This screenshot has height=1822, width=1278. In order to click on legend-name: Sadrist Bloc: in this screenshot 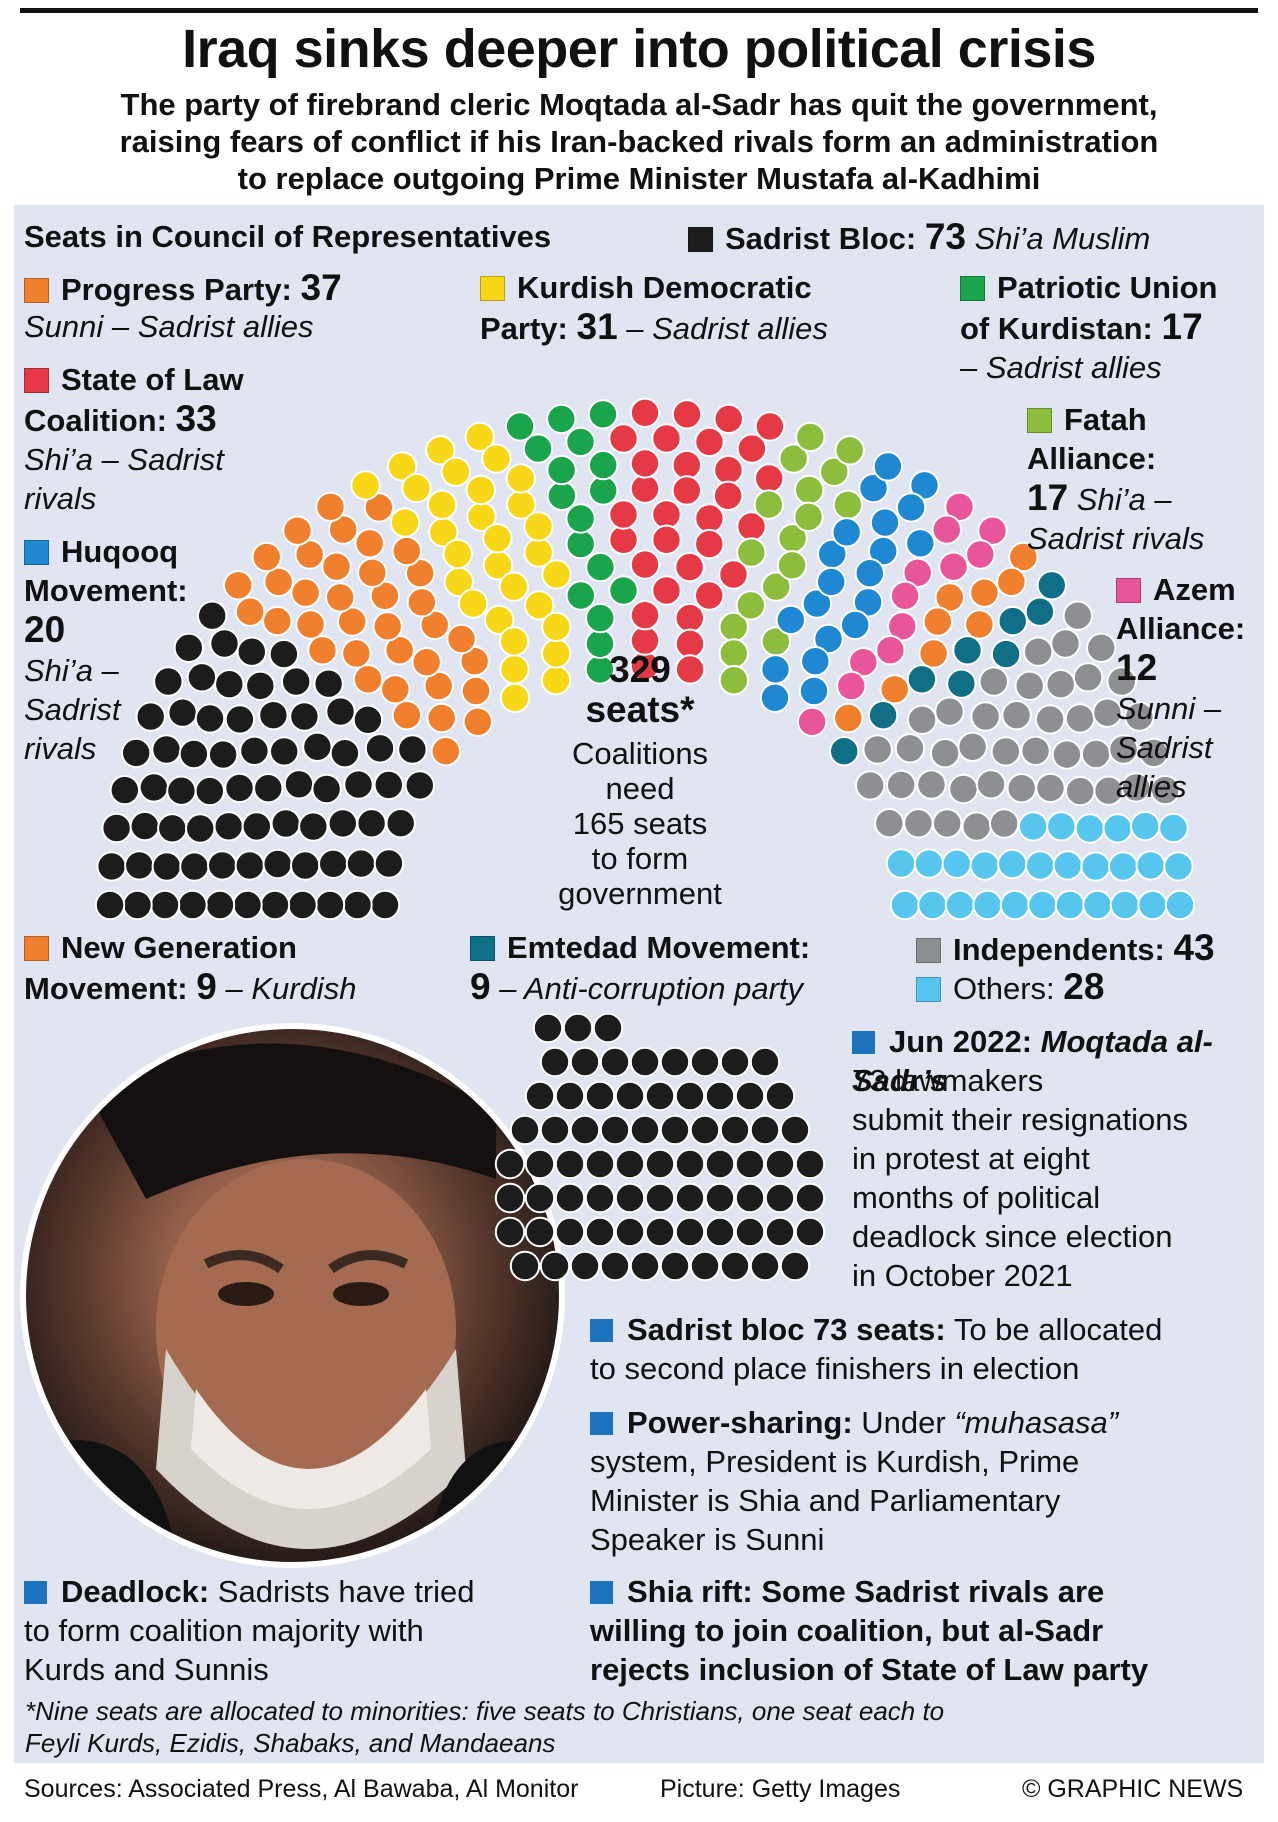, I will do `click(821, 238)`.